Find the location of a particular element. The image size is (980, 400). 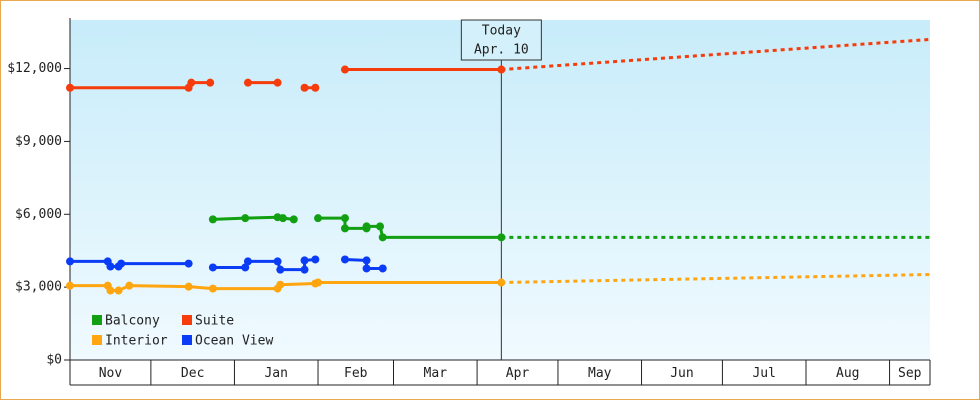

x-tick-label: Nov is located at coordinates (111, 373).